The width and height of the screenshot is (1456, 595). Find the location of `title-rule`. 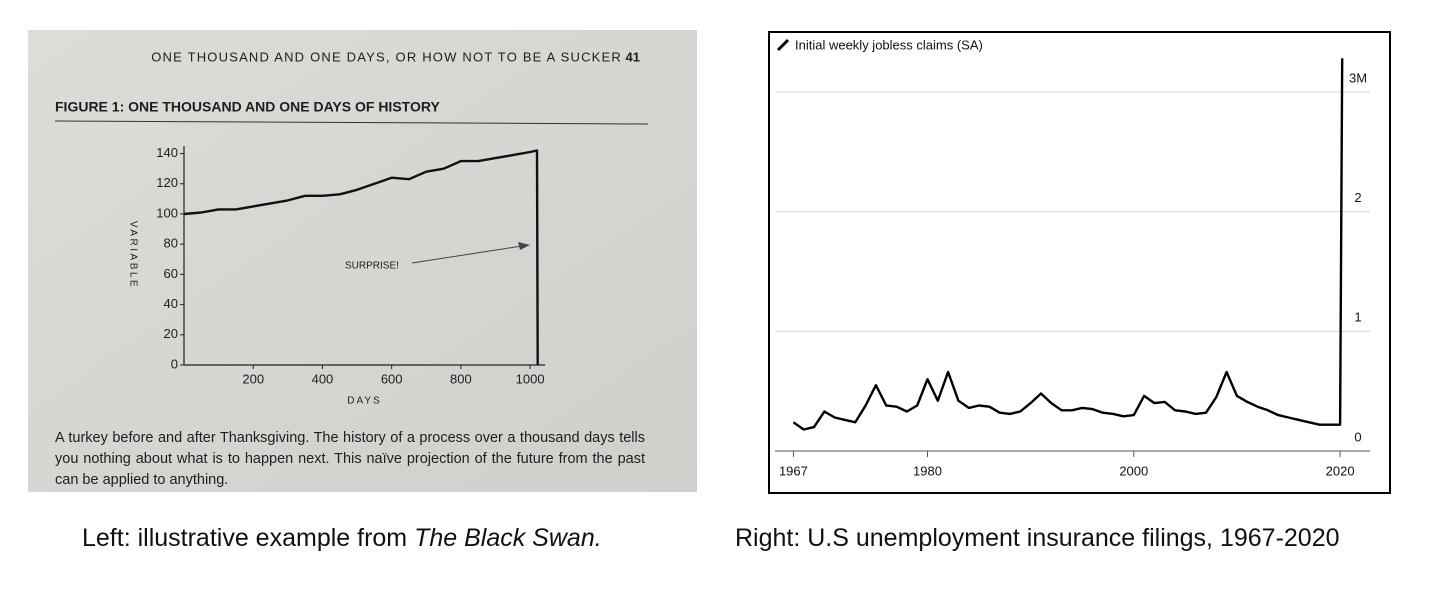

title-rule is located at coordinates (351, 122).